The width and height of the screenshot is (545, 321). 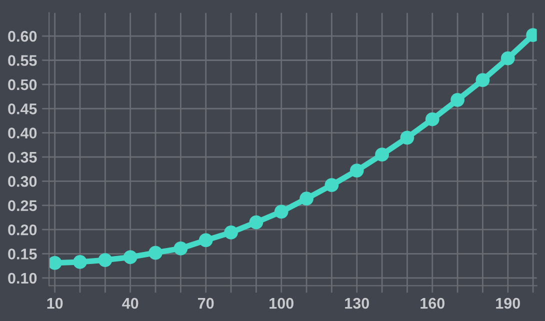 What do you see at coordinates (130, 303) in the screenshot?
I see `x-tick-label: 40` at bounding box center [130, 303].